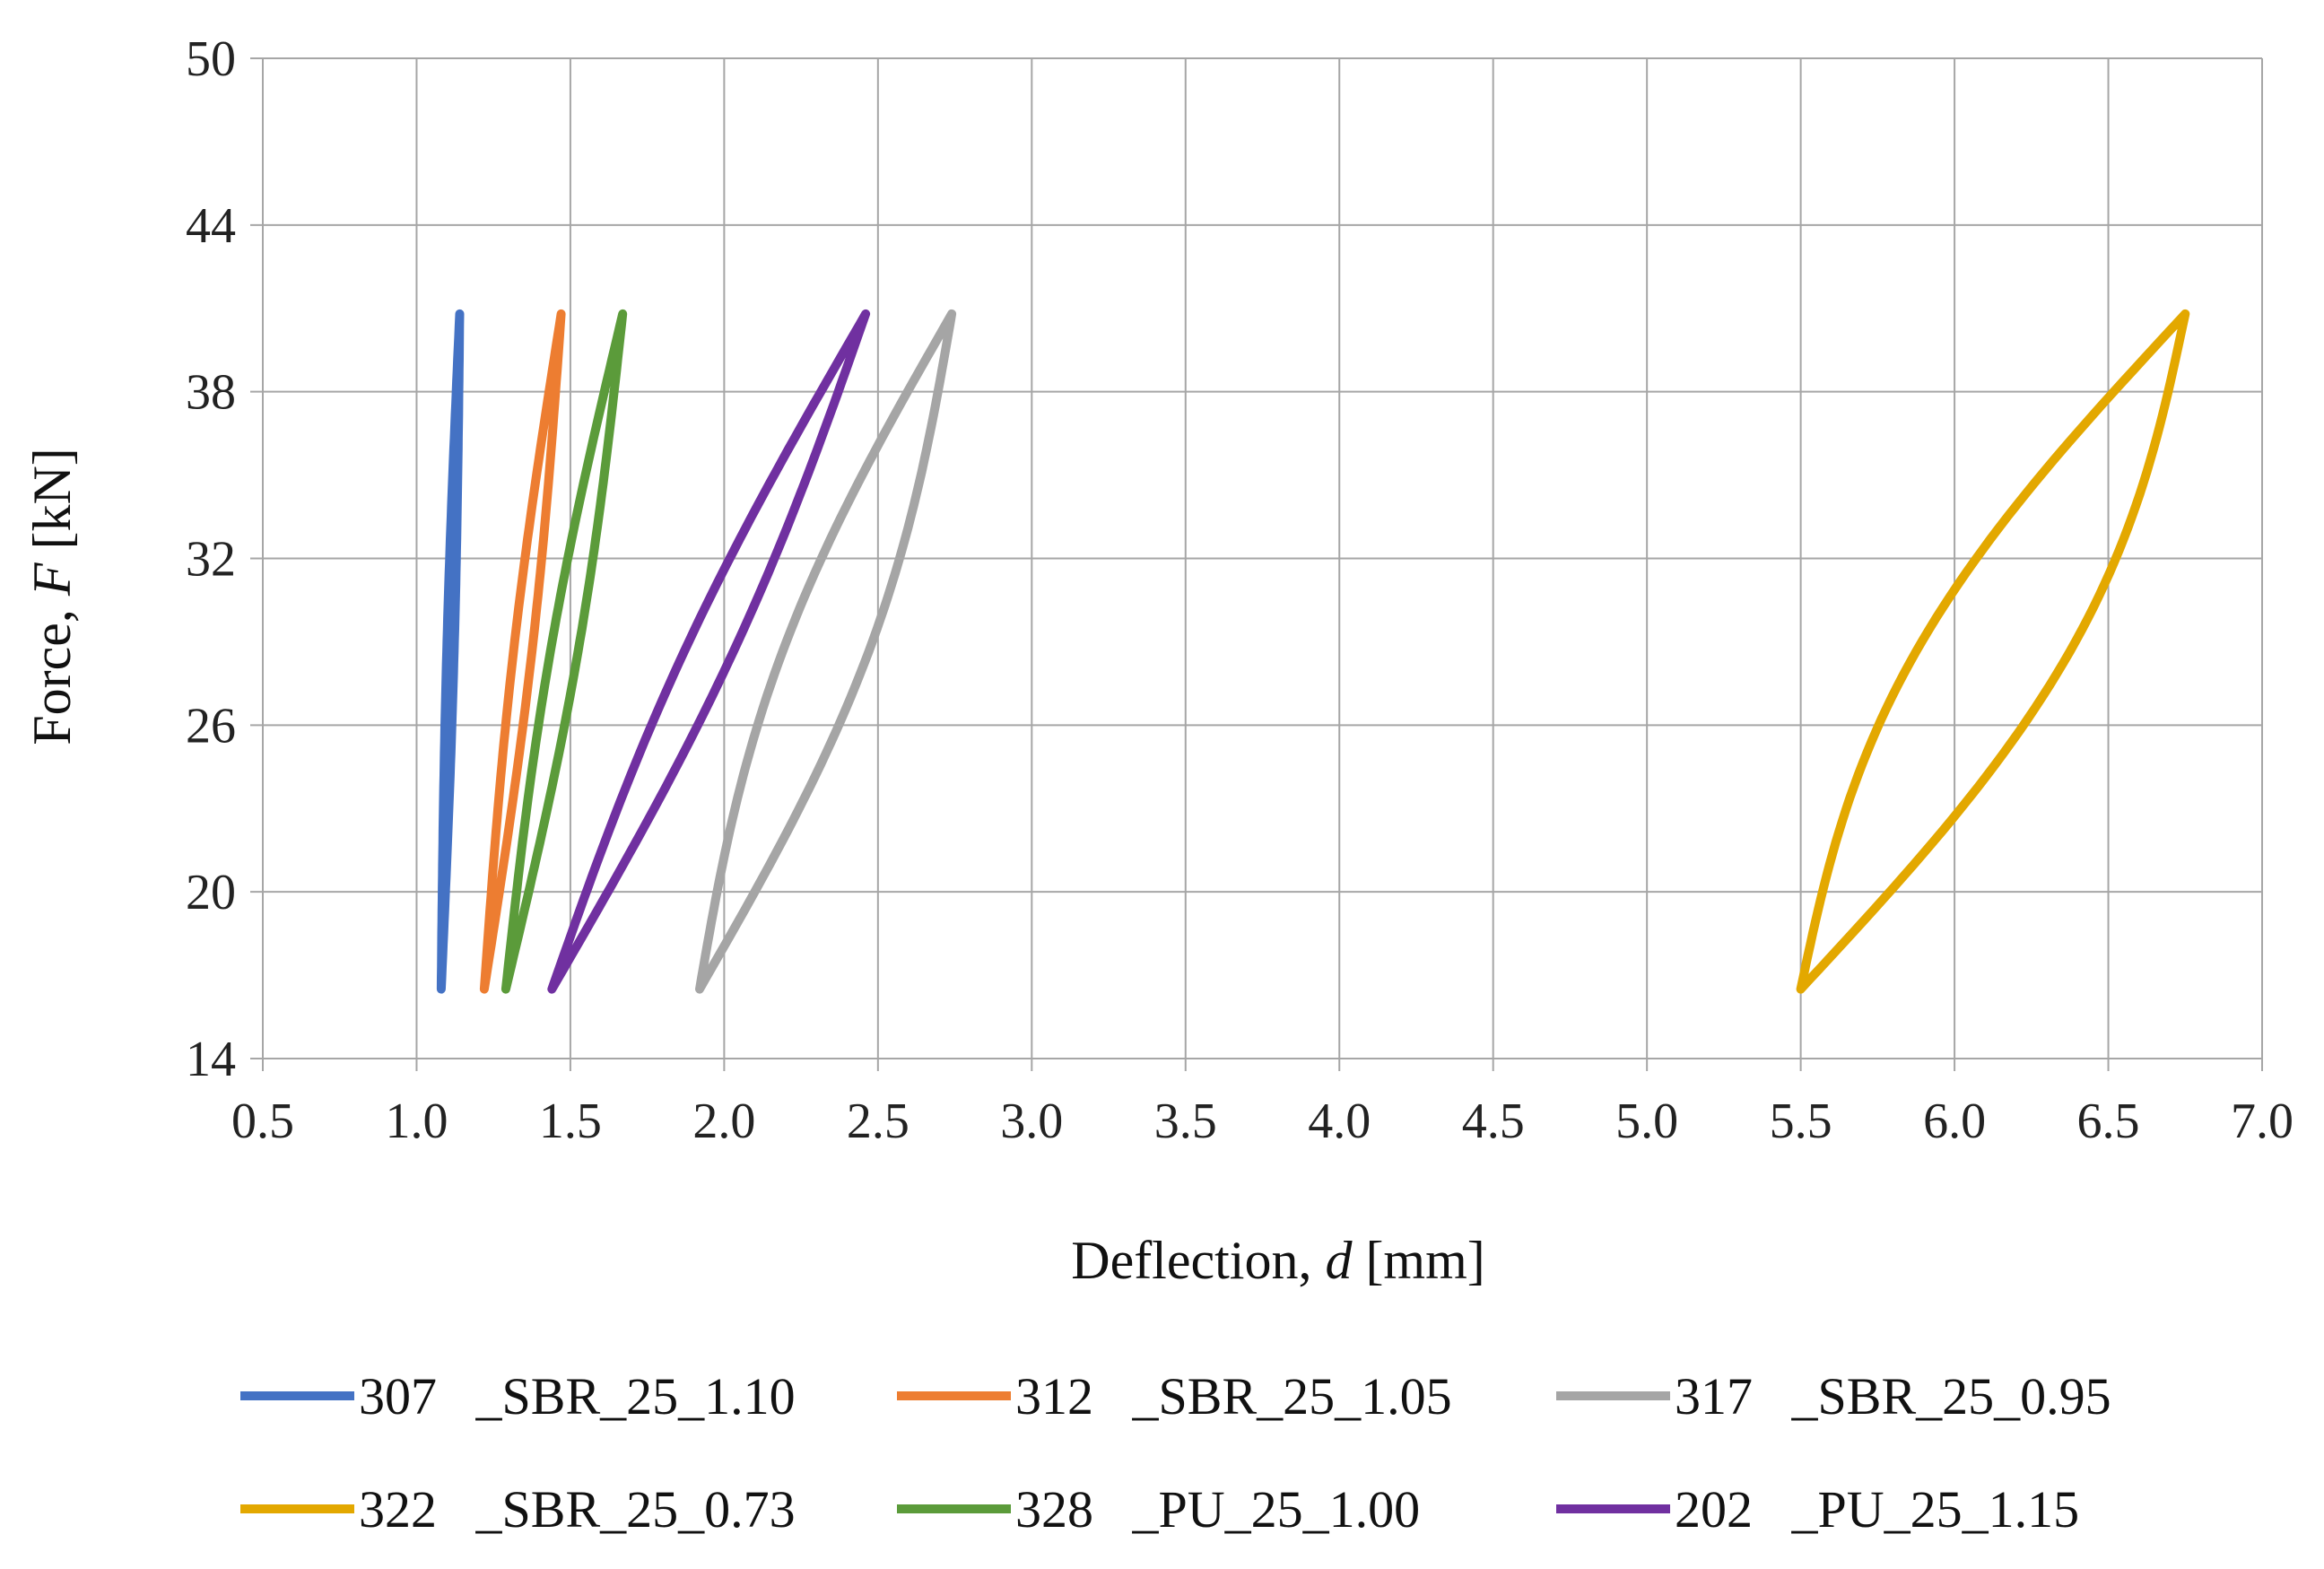  Describe the element at coordinates (211, 893) in the screenshot. I see `y-tick-label: 20` at that location.